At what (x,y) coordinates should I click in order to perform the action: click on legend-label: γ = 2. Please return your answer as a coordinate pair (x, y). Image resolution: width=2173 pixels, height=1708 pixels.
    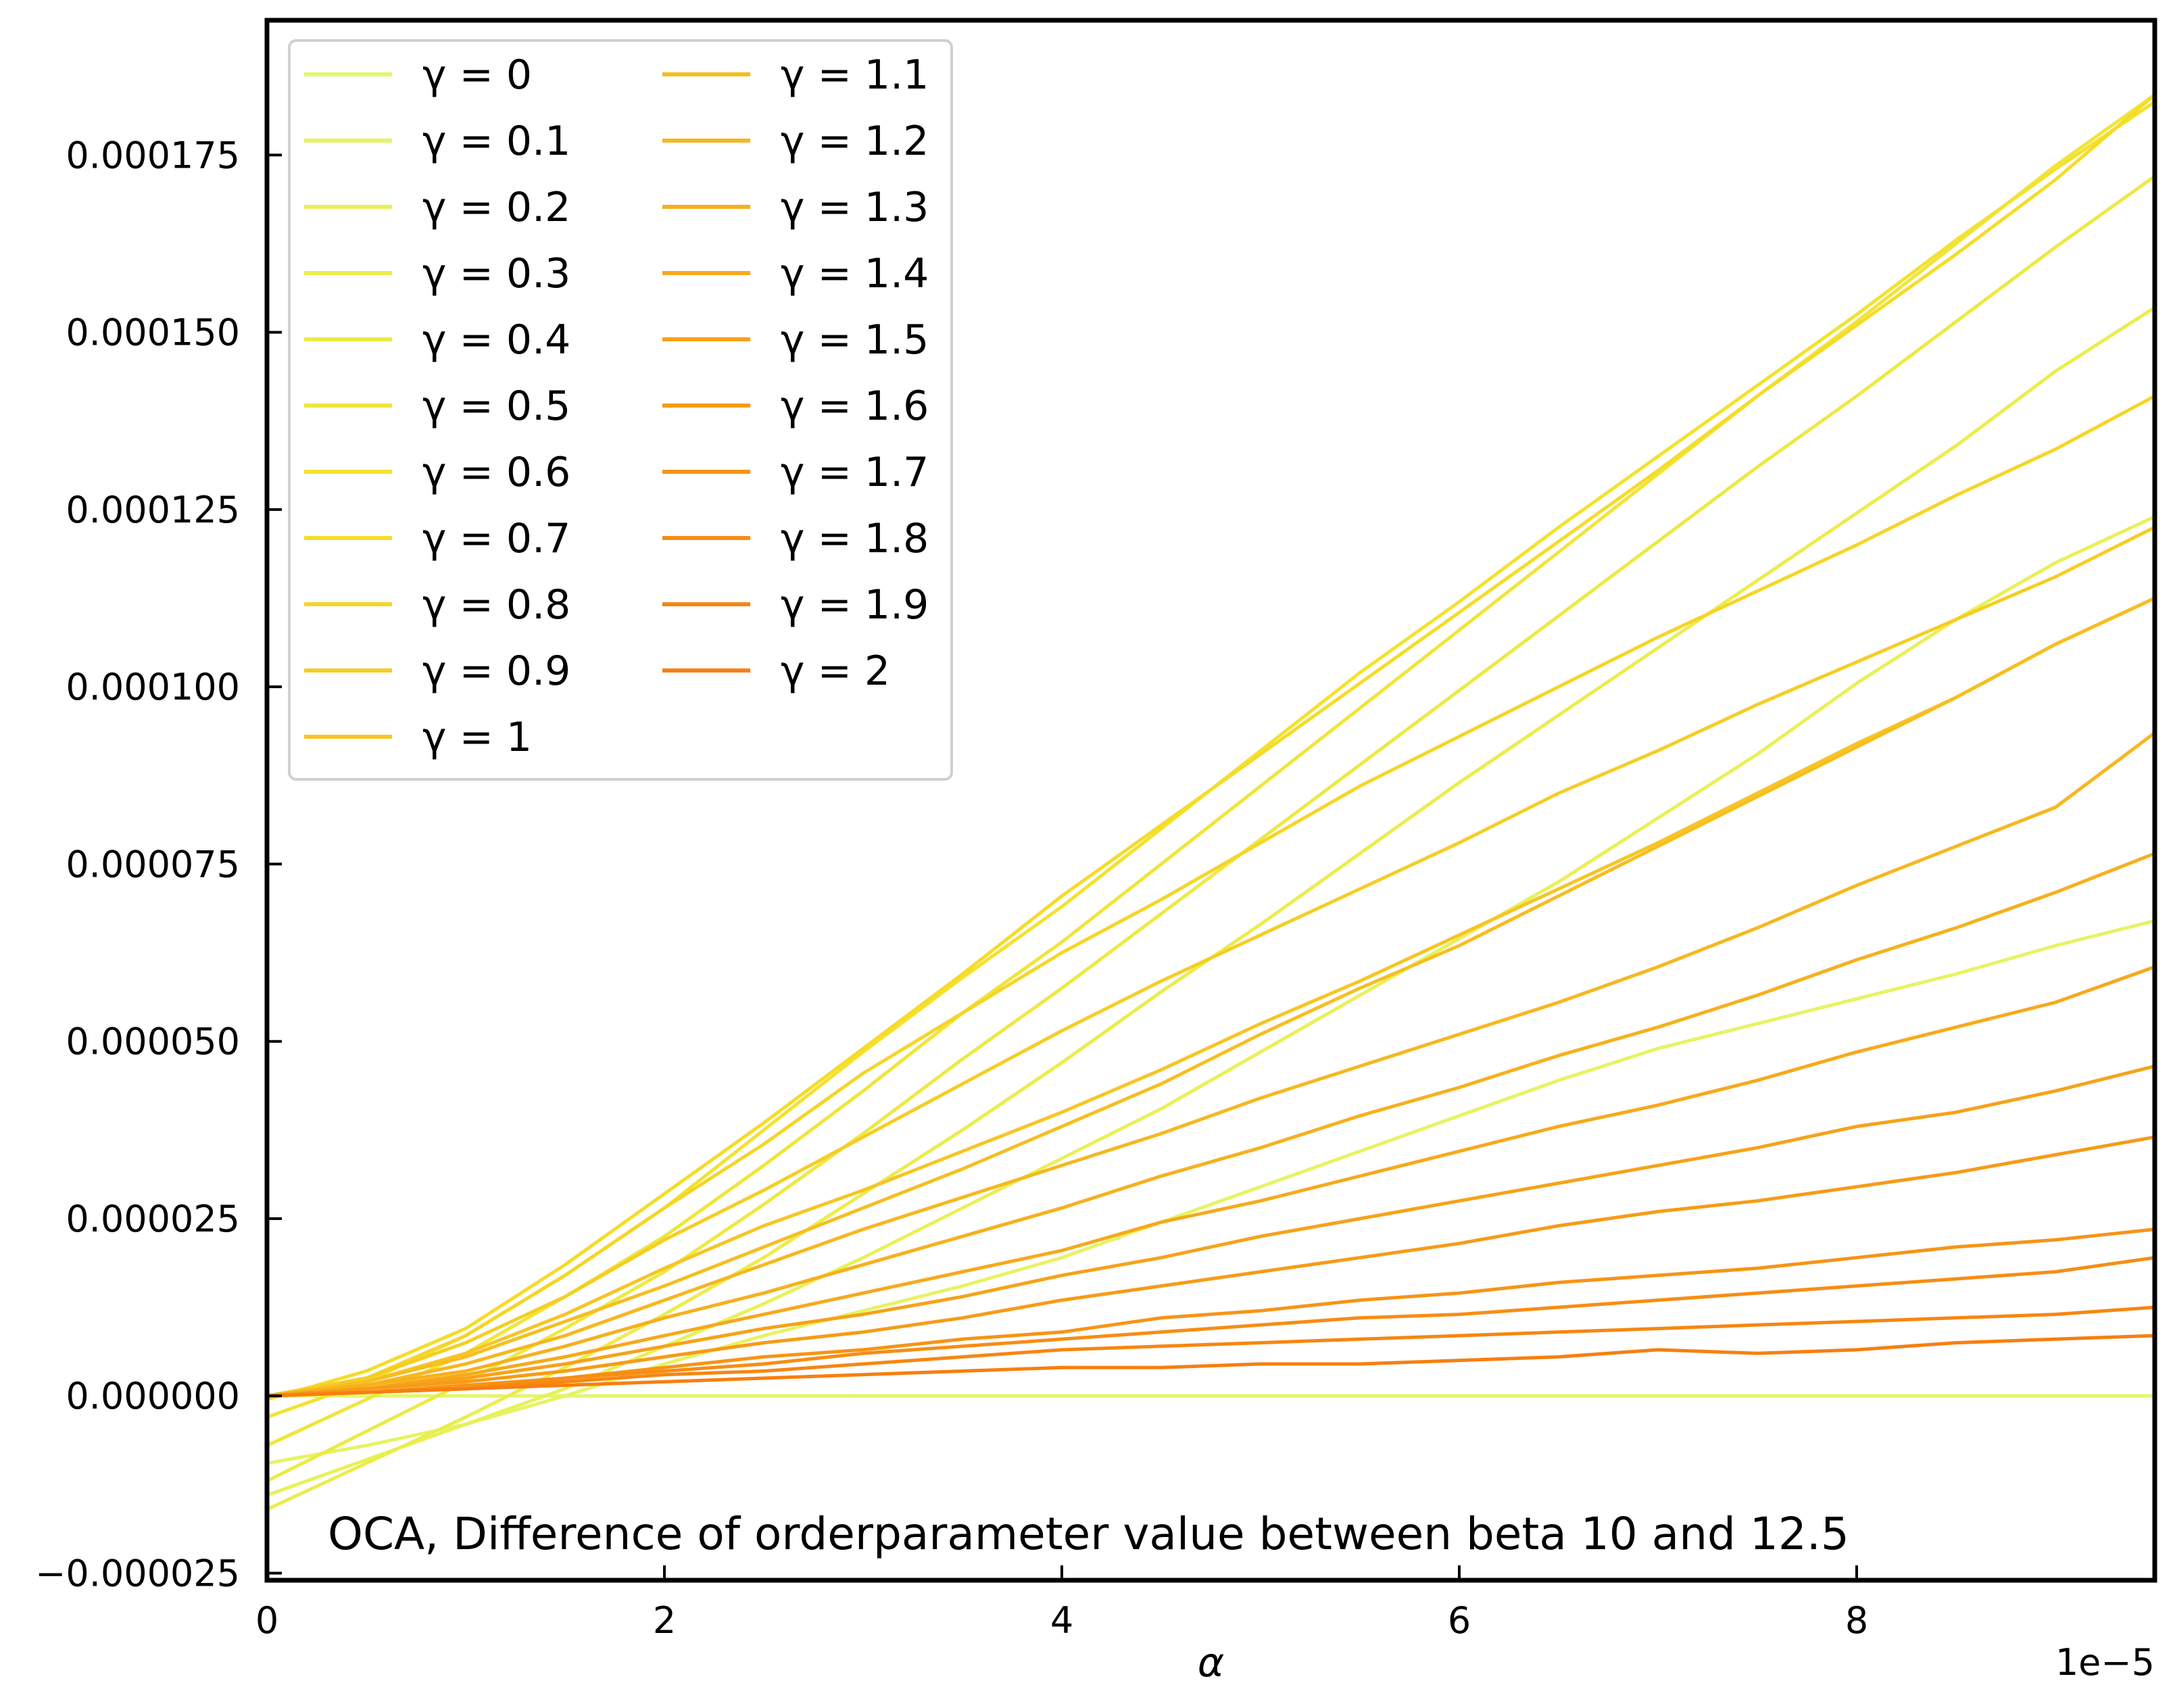
    Looking at the image, I should click on (835, 671).